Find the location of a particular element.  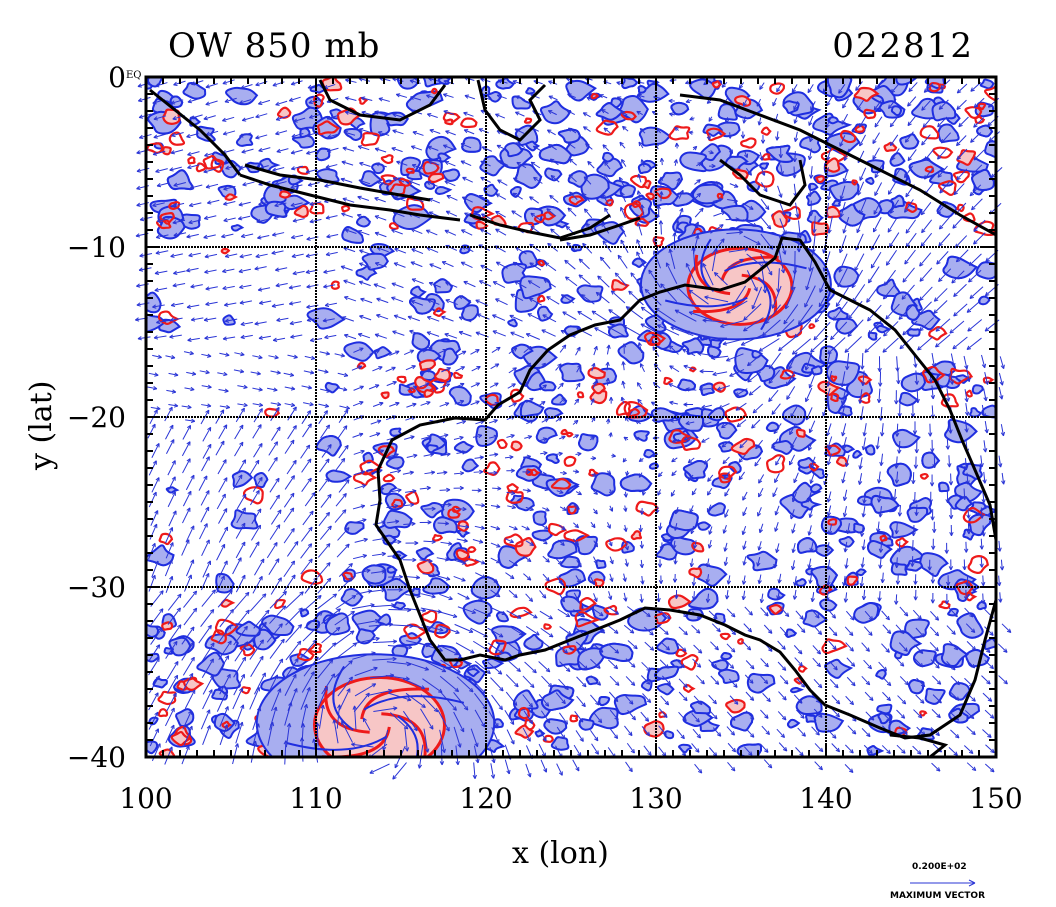

vortex-spiral-arm is located at coordinates (749, 268).